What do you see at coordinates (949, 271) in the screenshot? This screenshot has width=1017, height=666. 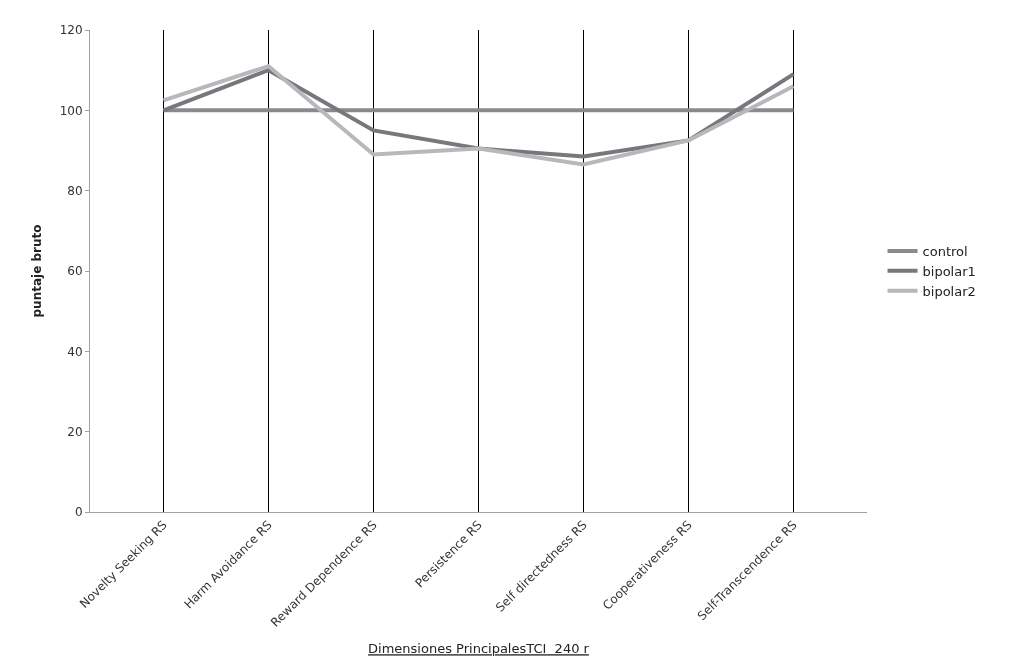 I see `legend-label: bipolar1` at bounding box center [949, 271].